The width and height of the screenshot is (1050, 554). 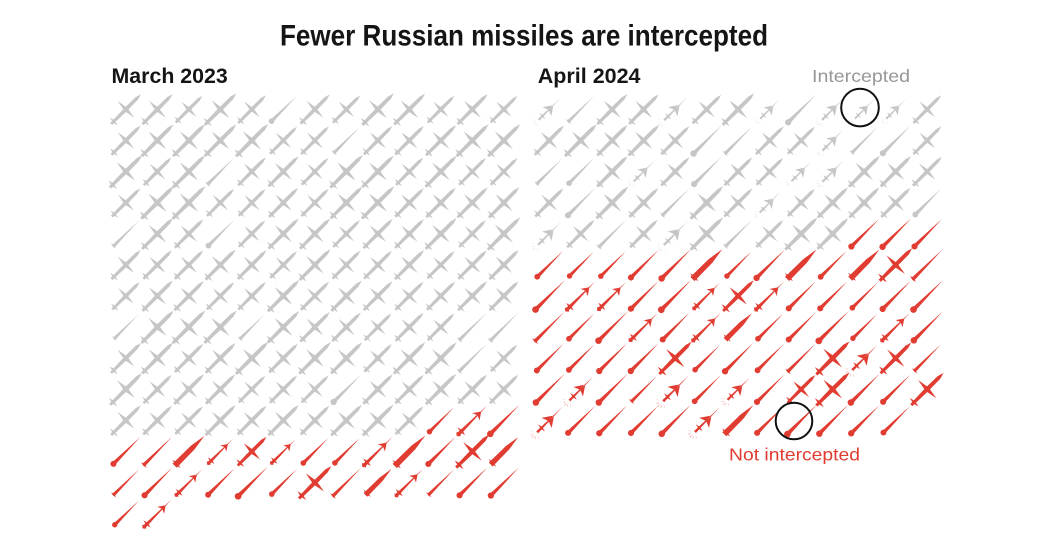 I want to click on svg-text:Fewer Russian missiles are int: Fewer Russian missiles are intercepted, so click(x=524, y=36).